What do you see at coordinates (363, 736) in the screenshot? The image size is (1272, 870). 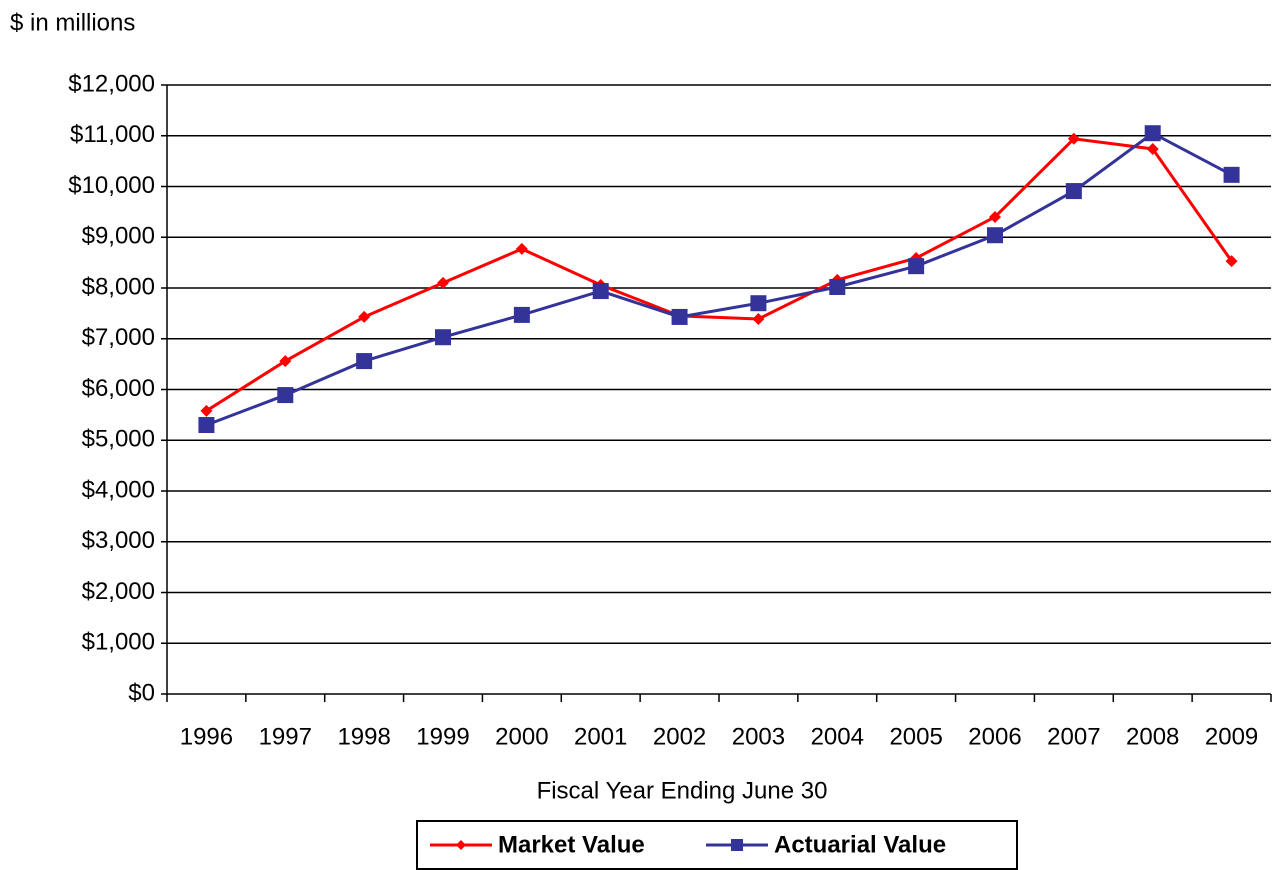 I see `x-tick-label: 1998` at bounding box center [363, 736].